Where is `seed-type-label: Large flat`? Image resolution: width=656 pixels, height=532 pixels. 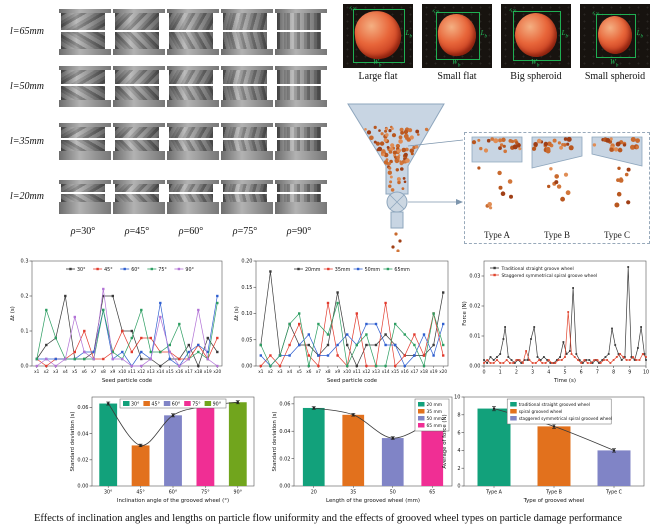
seed-type-label: Large flat is located at coordinates (378, 76).